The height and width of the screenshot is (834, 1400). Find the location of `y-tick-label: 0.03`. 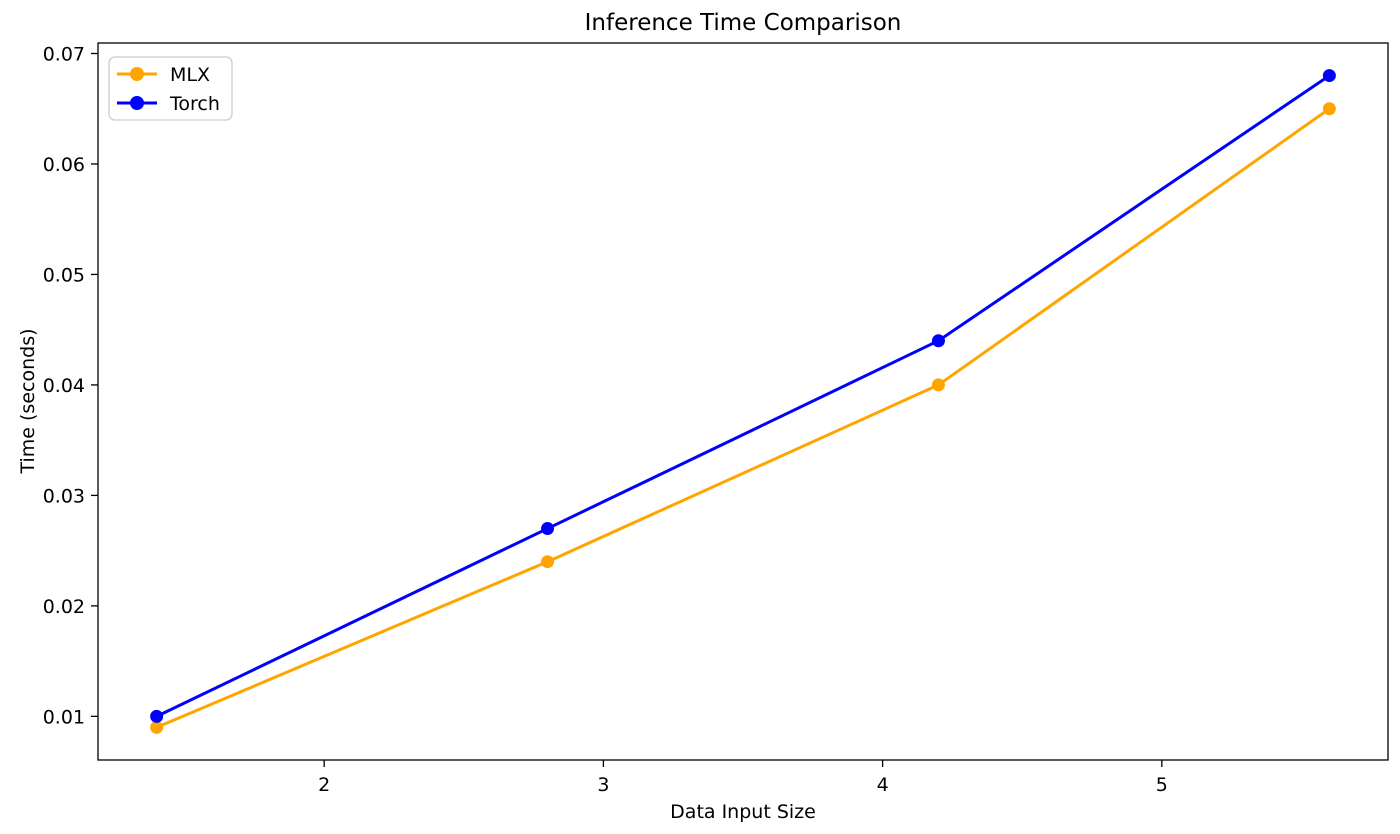

y-tick-label: 0.03 is located at coordinates (64, 496).